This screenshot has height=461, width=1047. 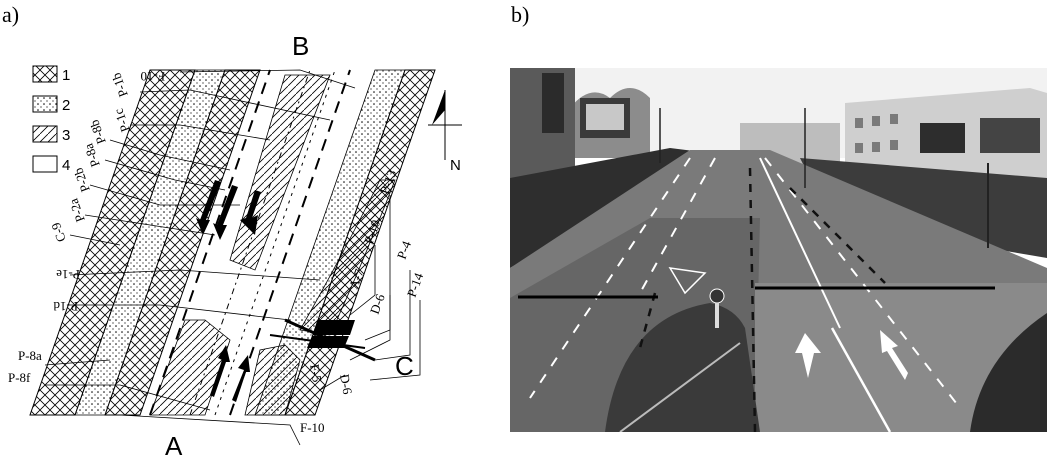 What do you see at coordinates (923, 208) in the screenshot?
I see `right-hedge` at bounding box center [923, 208].